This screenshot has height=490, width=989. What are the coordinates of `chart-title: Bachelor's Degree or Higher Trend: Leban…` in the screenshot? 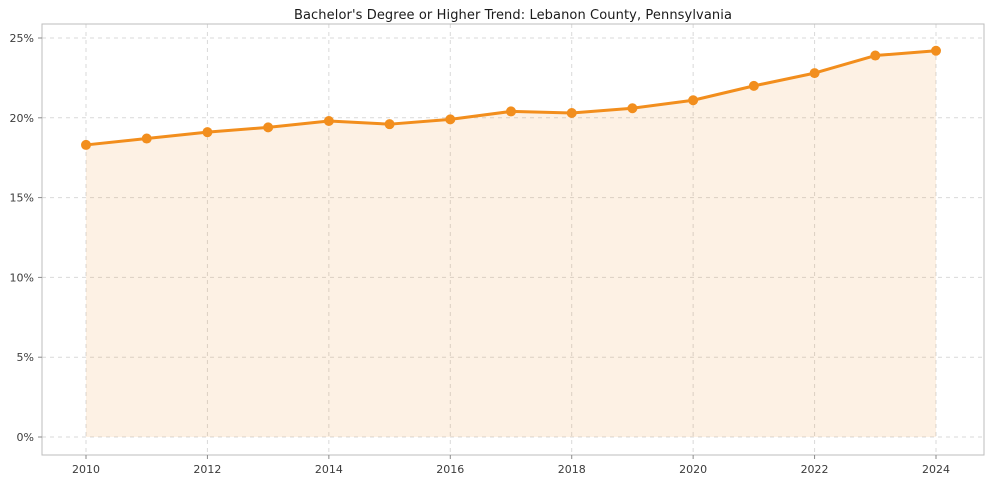 It's located at (513, 15).